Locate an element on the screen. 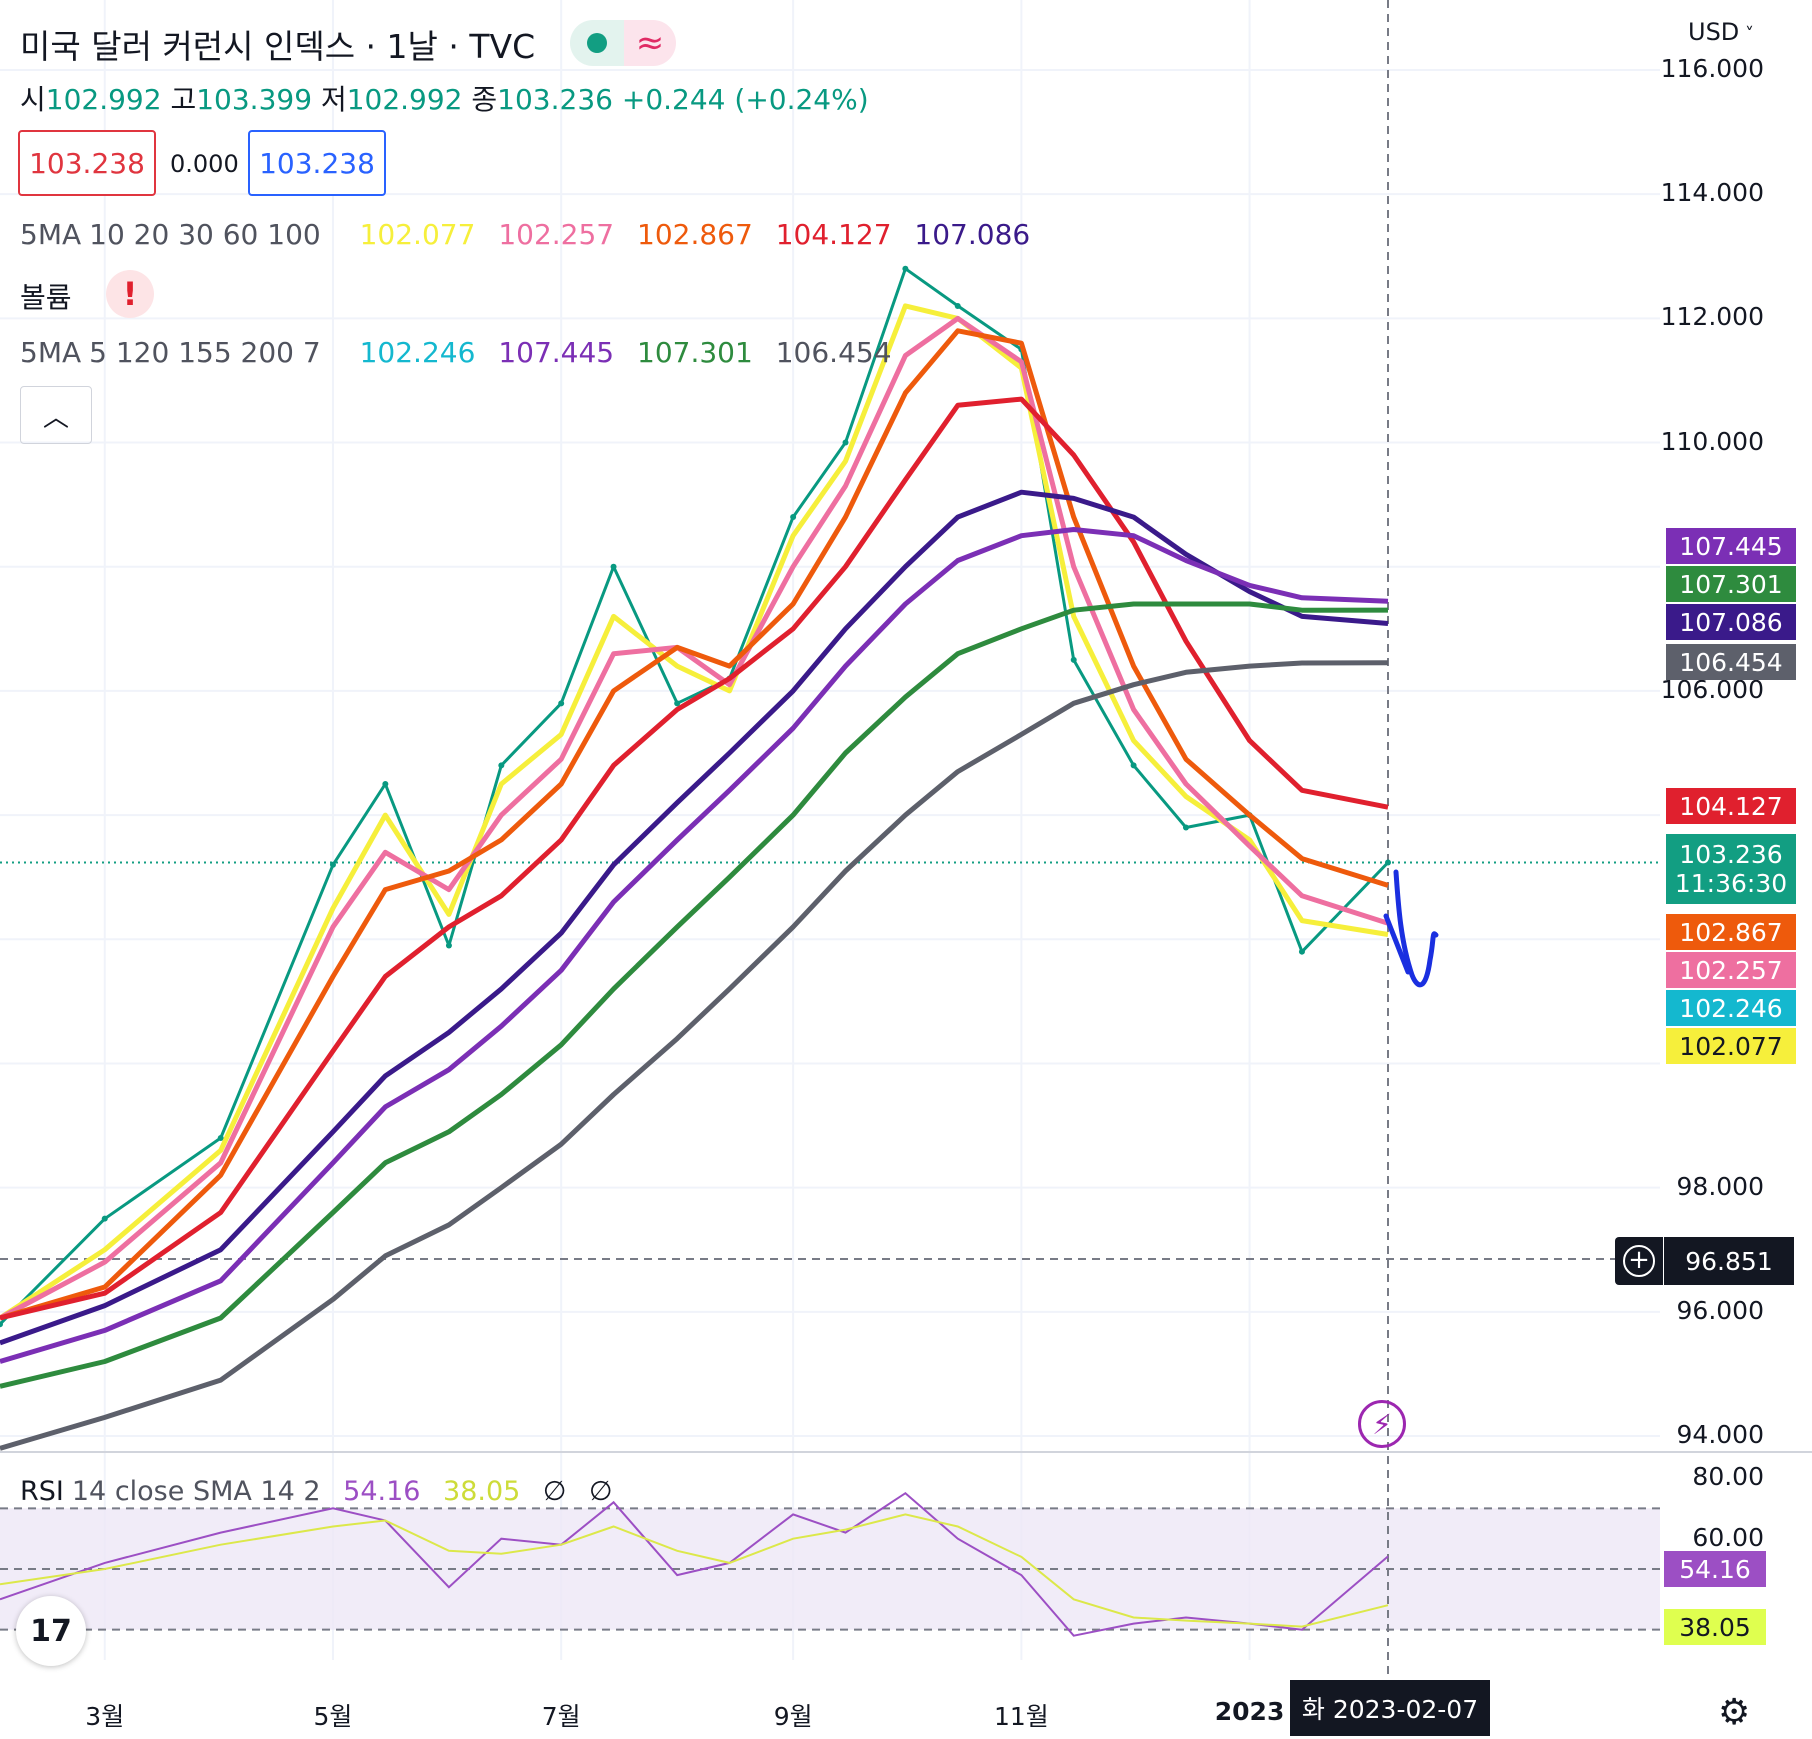  annotation-arrow is located at coordinates (1397, 944).